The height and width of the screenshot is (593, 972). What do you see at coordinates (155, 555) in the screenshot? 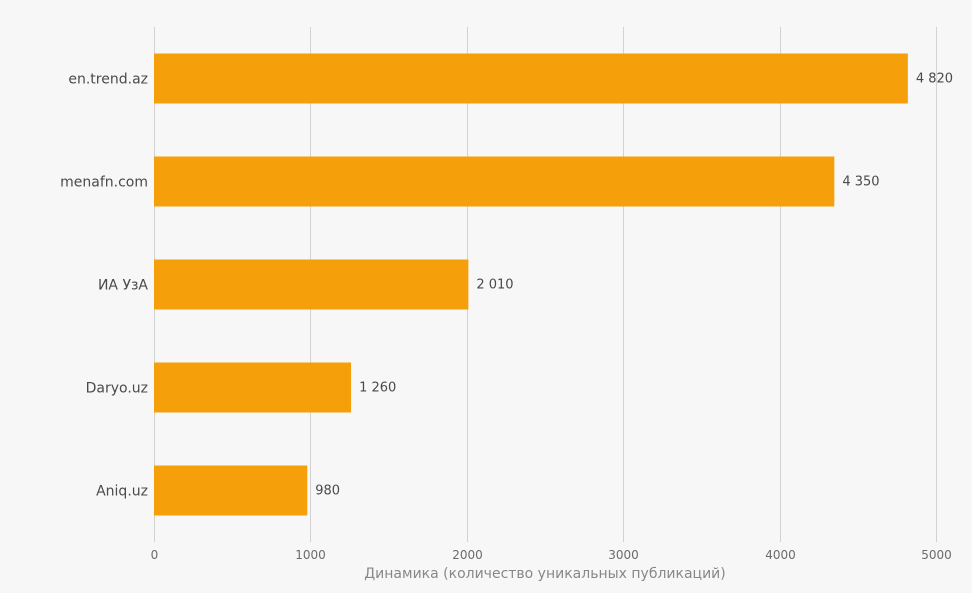
I see `x-tick-label: 0` at bounding box center [155, 555].